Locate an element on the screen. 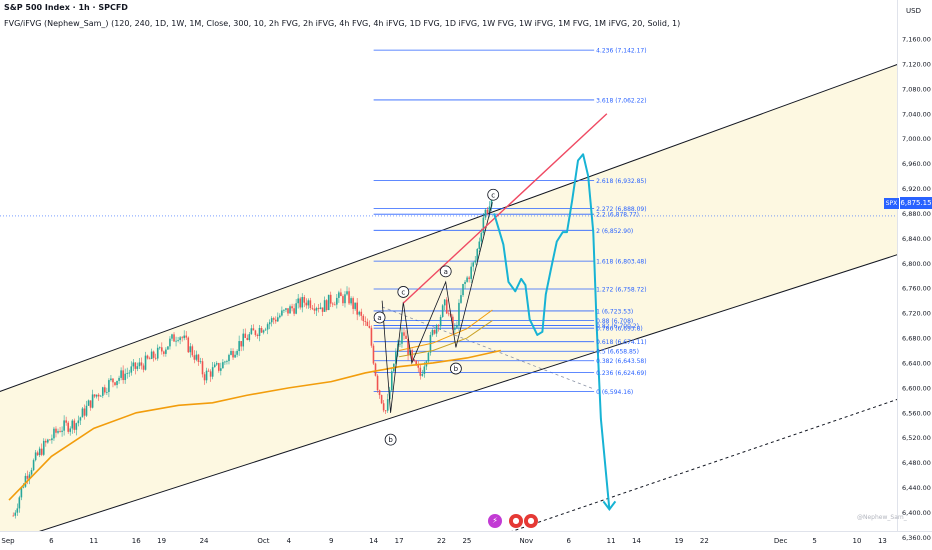  time-tick-label: 9 is located at coordinates (331, 541).